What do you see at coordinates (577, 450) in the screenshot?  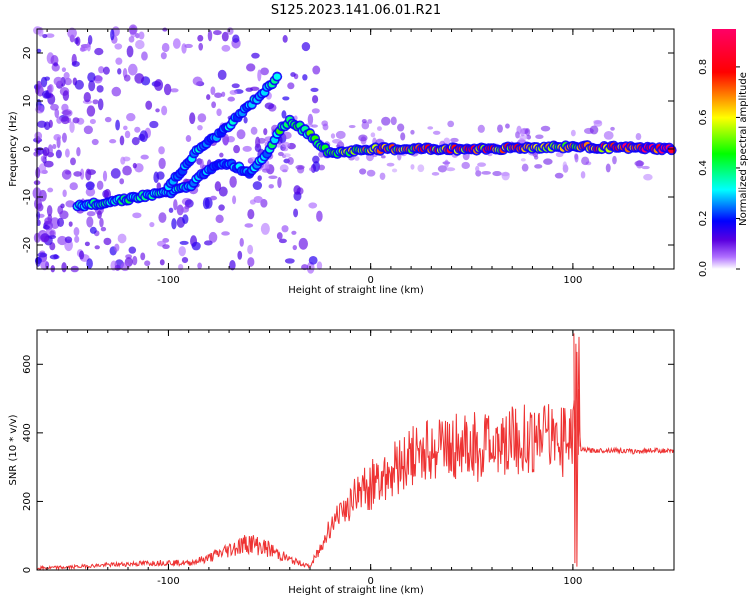 I see `snr-spike` at bounding box center [577, 450].